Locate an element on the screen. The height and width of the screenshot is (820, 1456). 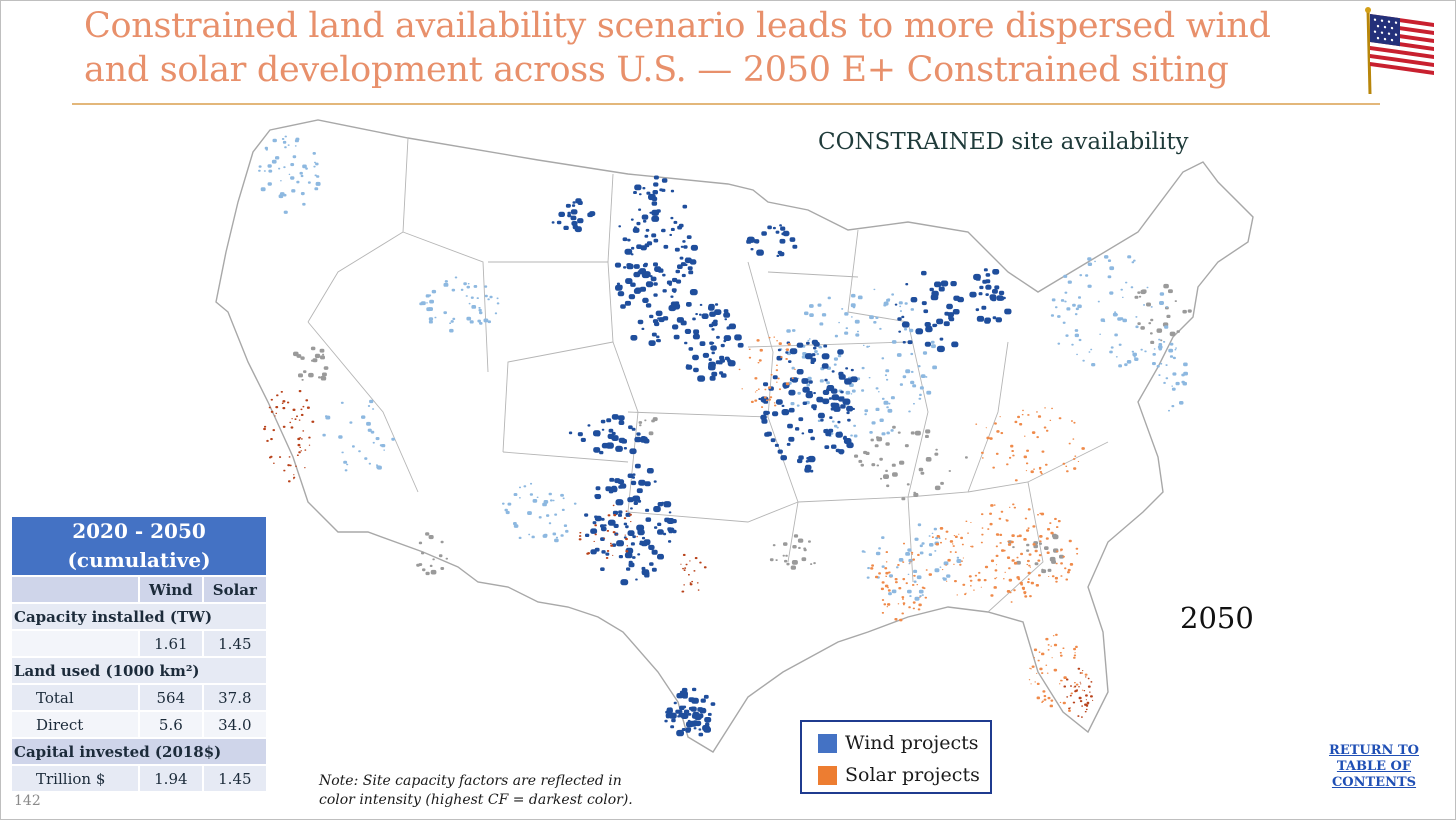
total-solar-value: 37.8 is located at coordinates (235, 697).